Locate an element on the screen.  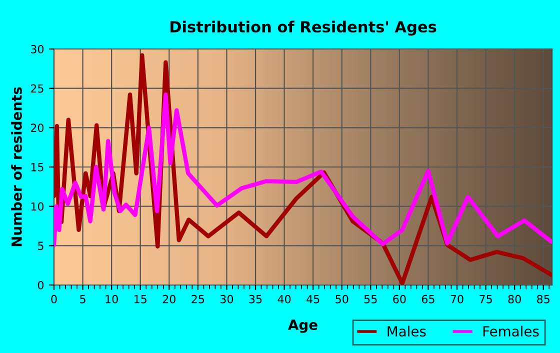
x-tick-label: 0 is located at coordinates (54, 299).